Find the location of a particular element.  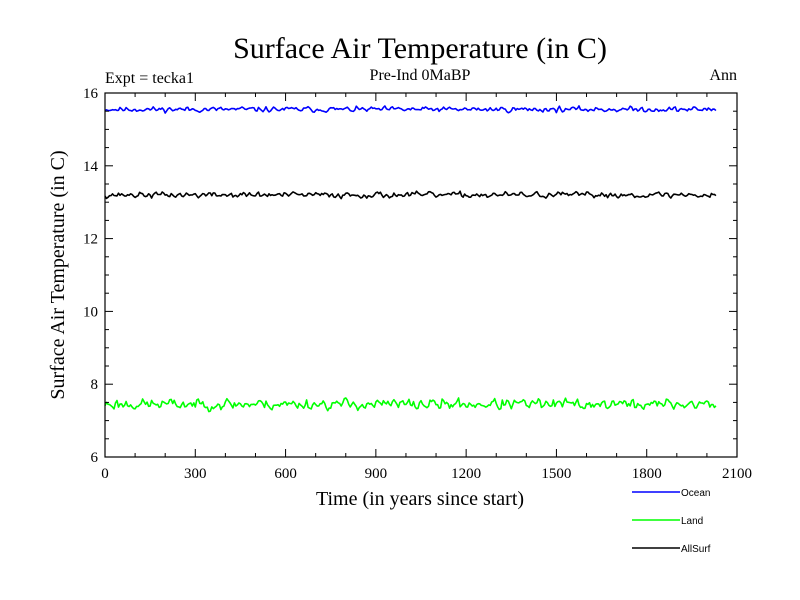

x-tick-label: 600 is located at coordinates (285, 474).